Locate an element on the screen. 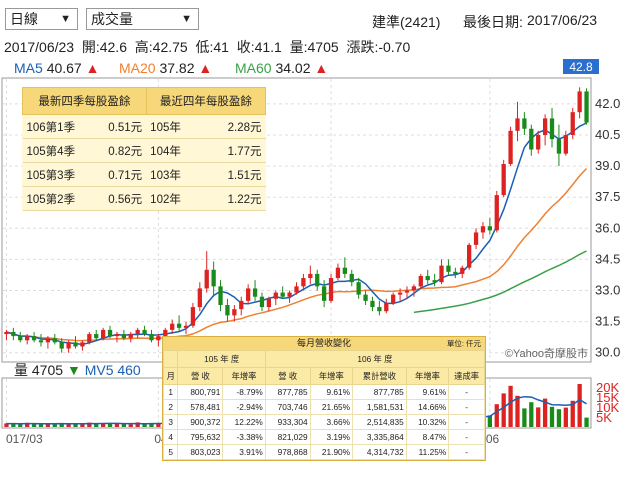 Image resolution: width=628 pixels, height=478 pixels. table-row: 105第3季 0.71元 103年 1.51元 is located at coordinates (144, 174).